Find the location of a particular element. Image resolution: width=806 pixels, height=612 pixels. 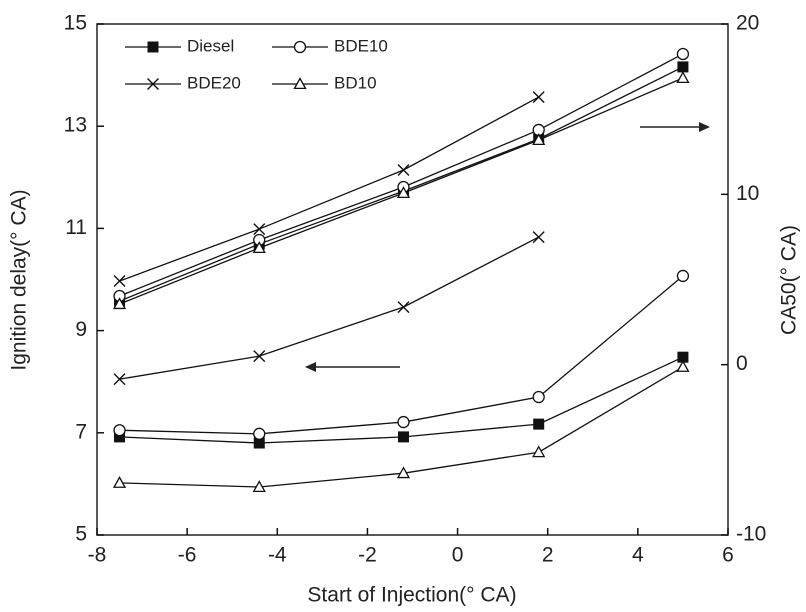

legend-label: BDE10 is located at coordinates (361, 45).